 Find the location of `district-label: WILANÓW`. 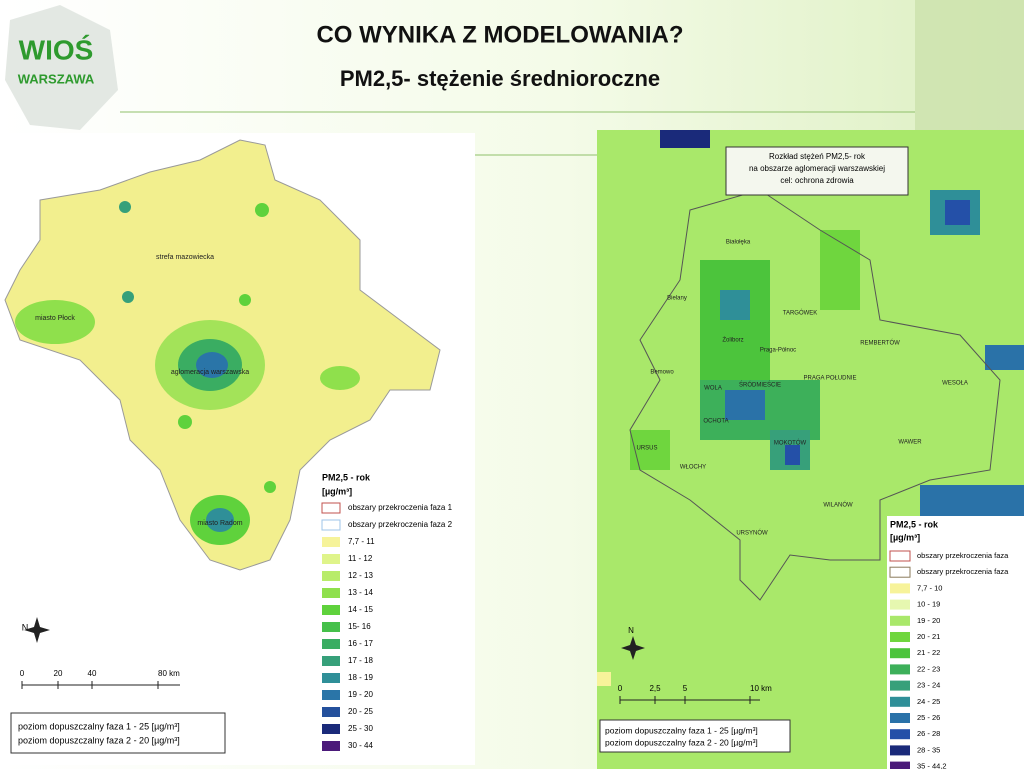

district-label: WILANÓW is located at coordinates (838, 505).